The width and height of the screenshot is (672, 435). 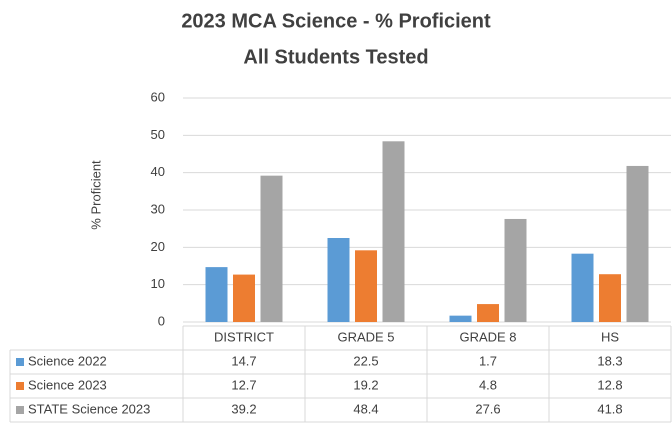 I want to click on y-axis-title: % Proficient, so click(x=95, y=195).